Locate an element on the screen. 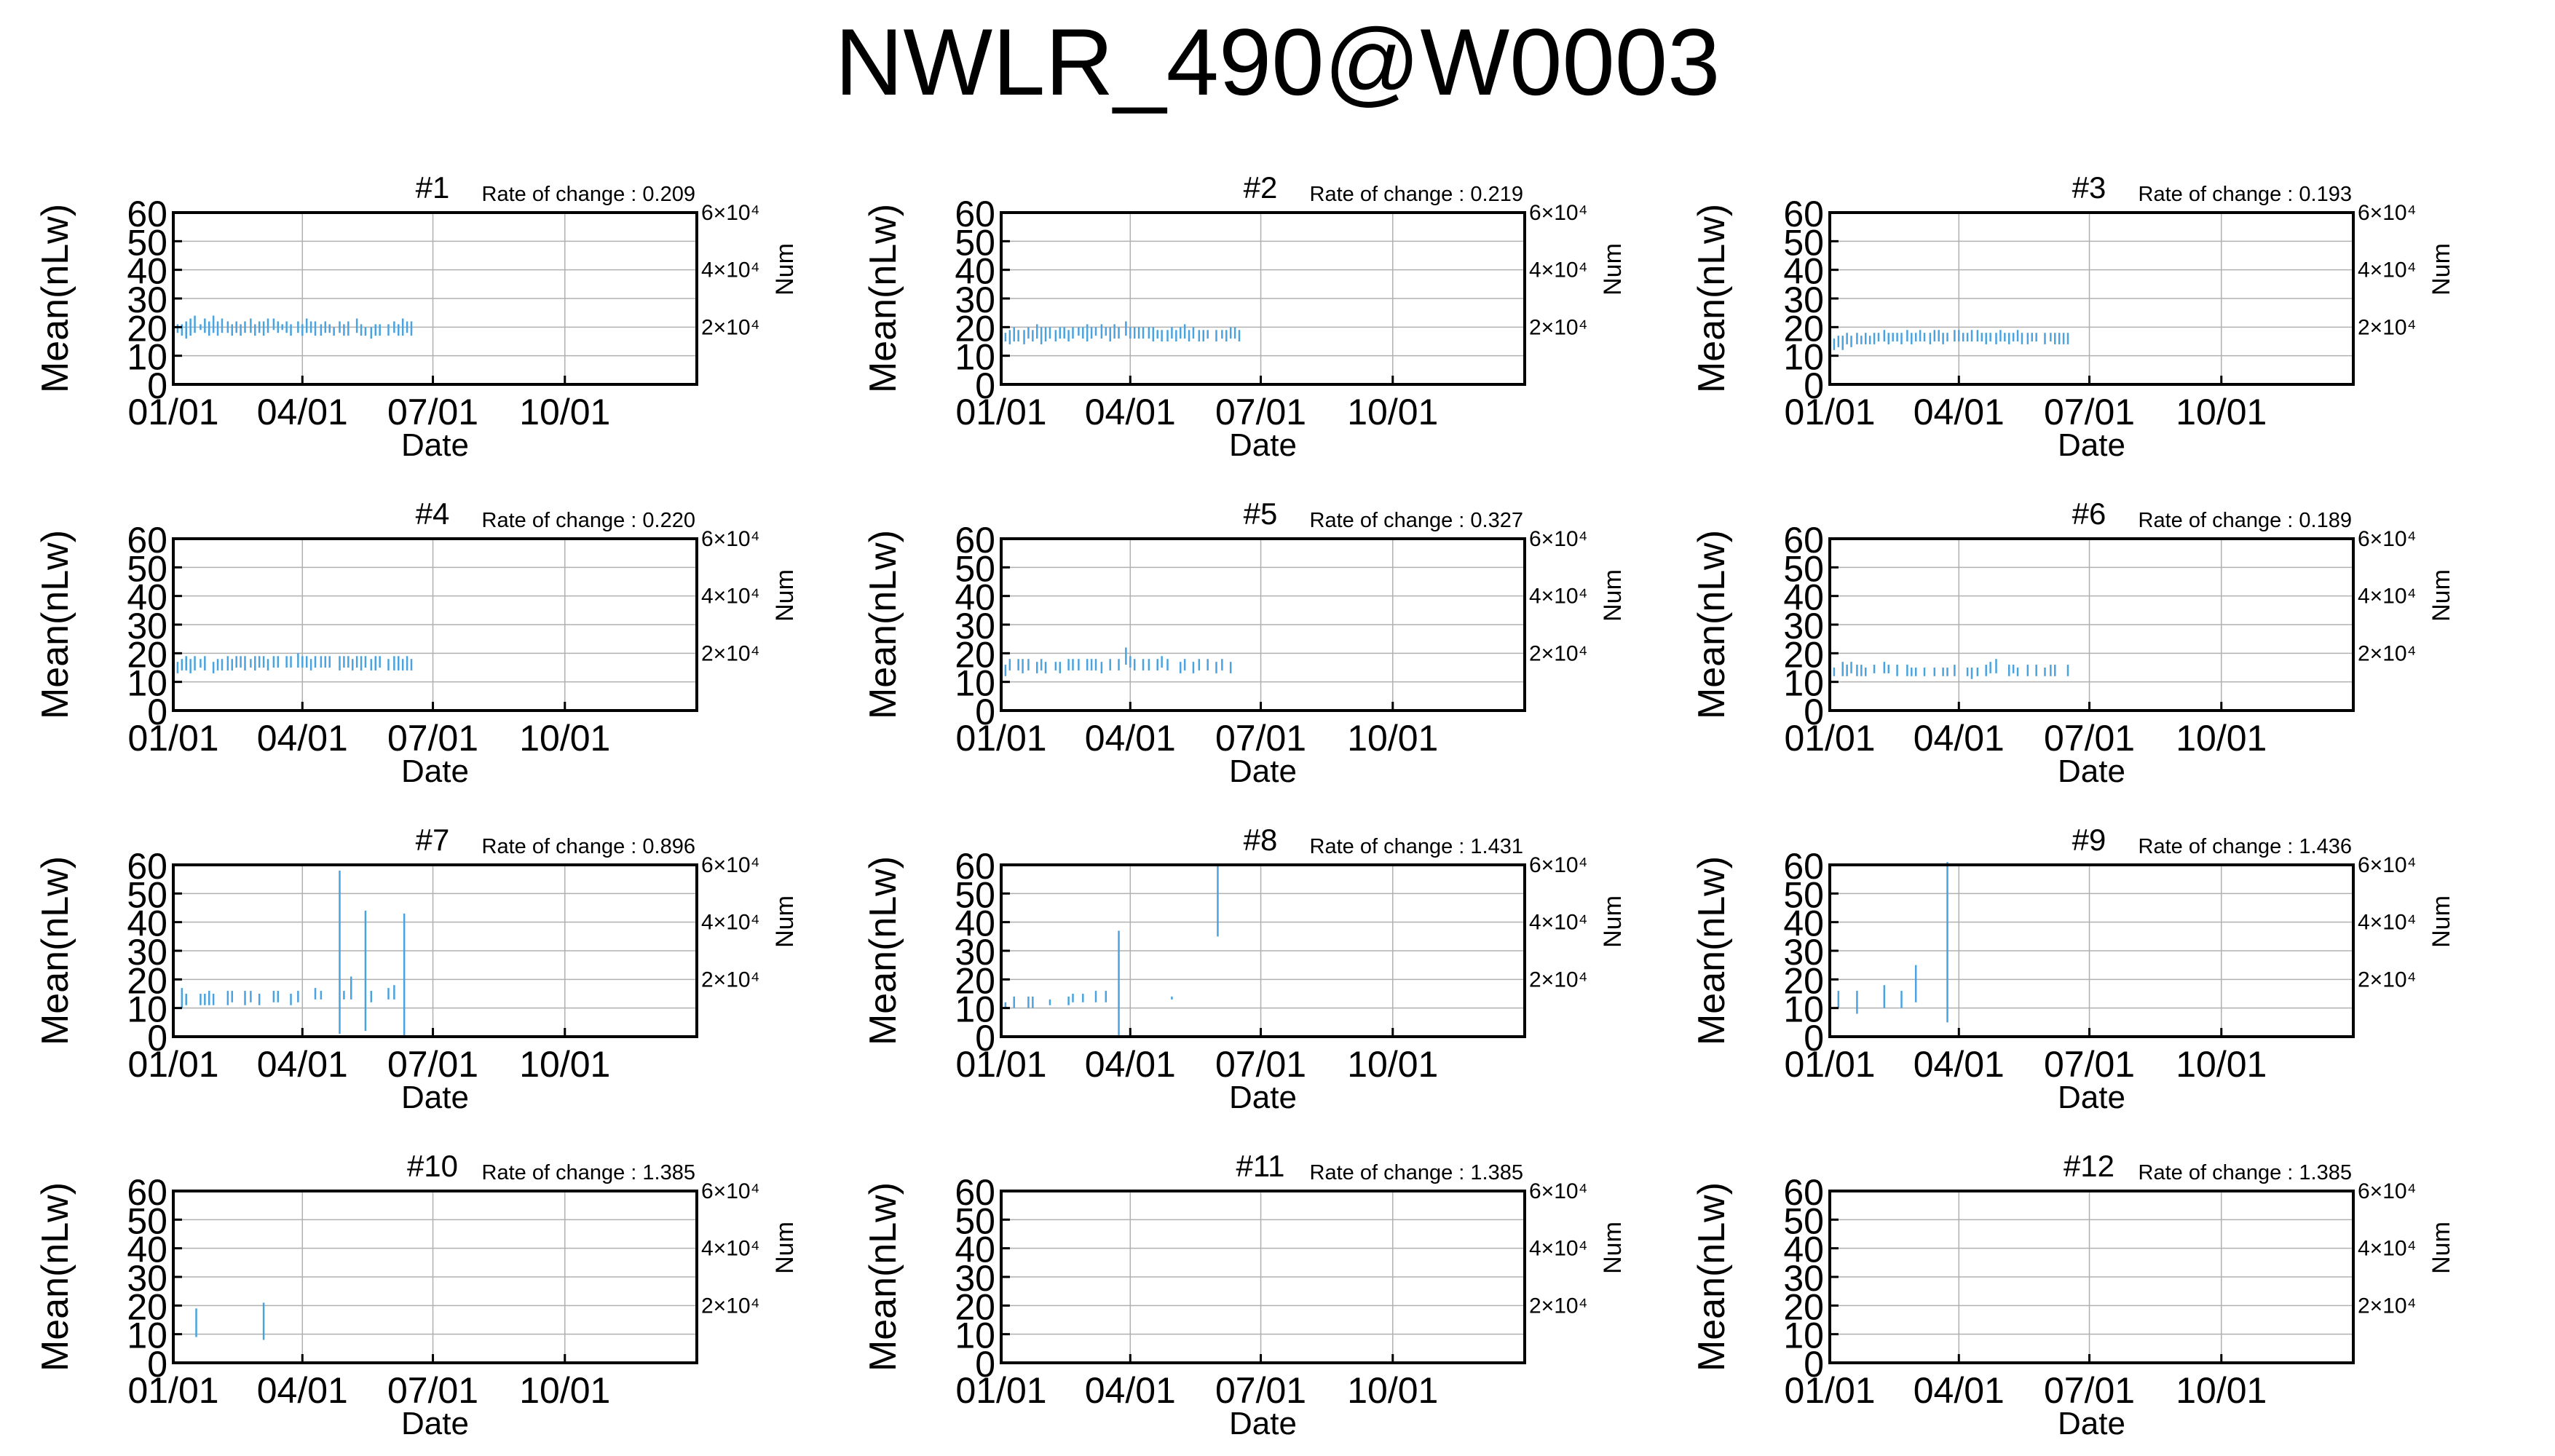 This screenshot has width=2555, height=1456. rate-of-change-label: Rate of change : 1.431 is located at coordinates (1416, 846).